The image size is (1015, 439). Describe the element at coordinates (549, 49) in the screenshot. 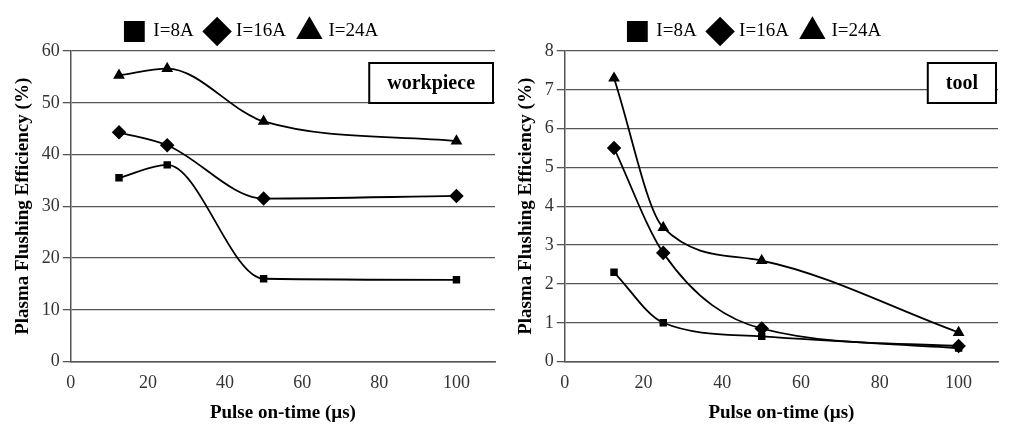

I see `y-tick-label: 8` at that location.